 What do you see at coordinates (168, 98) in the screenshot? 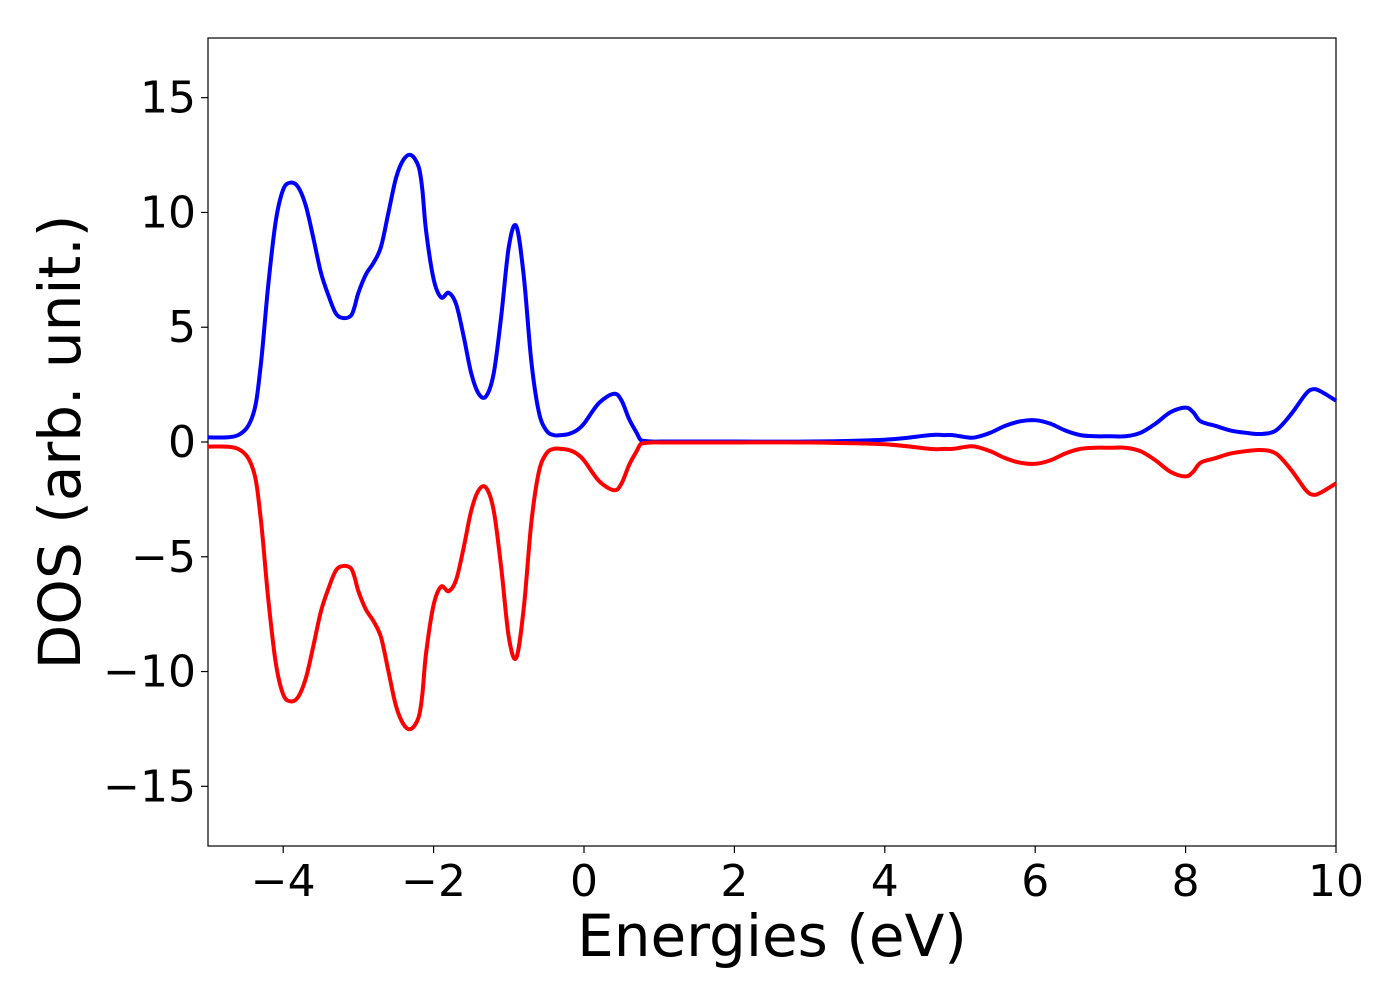
I see `y-tick-label: 15` at bounding box center [168, 98].